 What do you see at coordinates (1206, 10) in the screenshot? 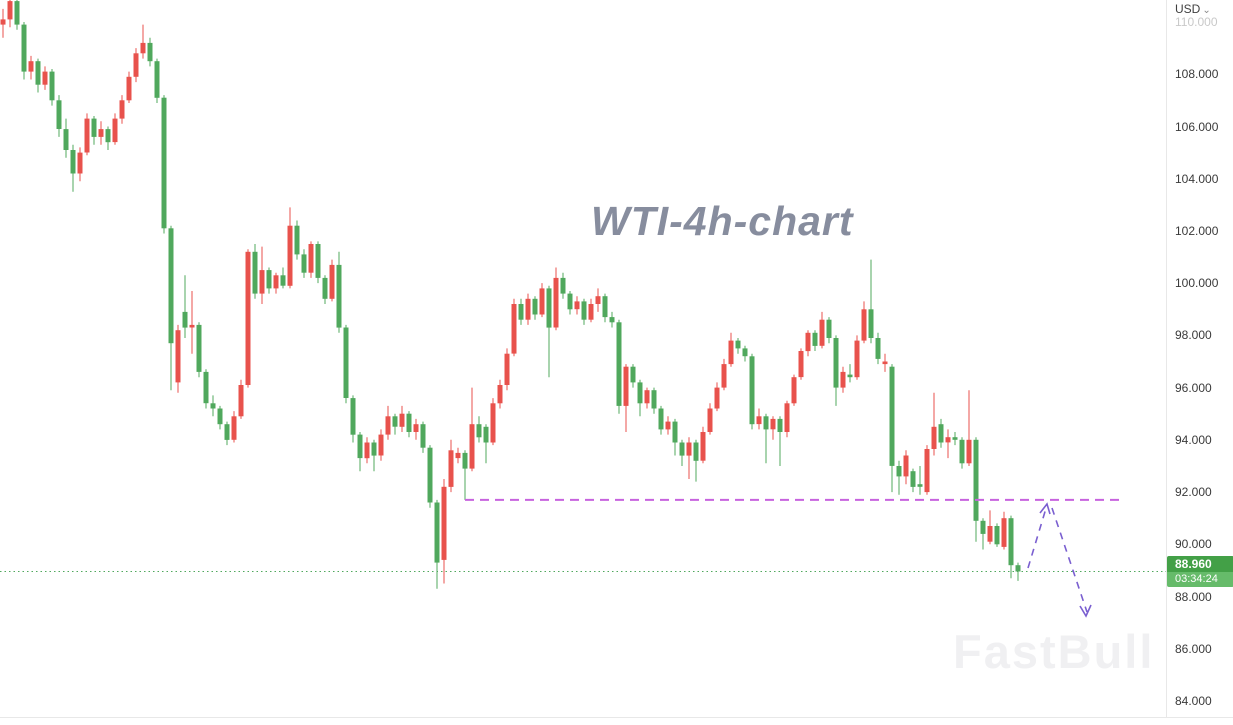
I see `chevron-down-icon: ⌄` at bounding box center [1206, 10].